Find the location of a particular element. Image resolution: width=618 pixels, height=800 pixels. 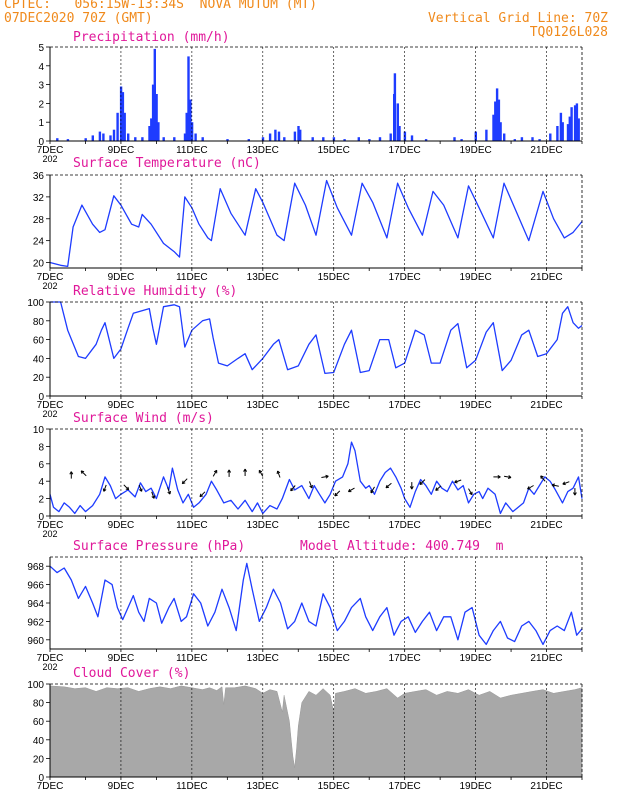

wind-year-label: 202 is located at coordinates (49, 534).